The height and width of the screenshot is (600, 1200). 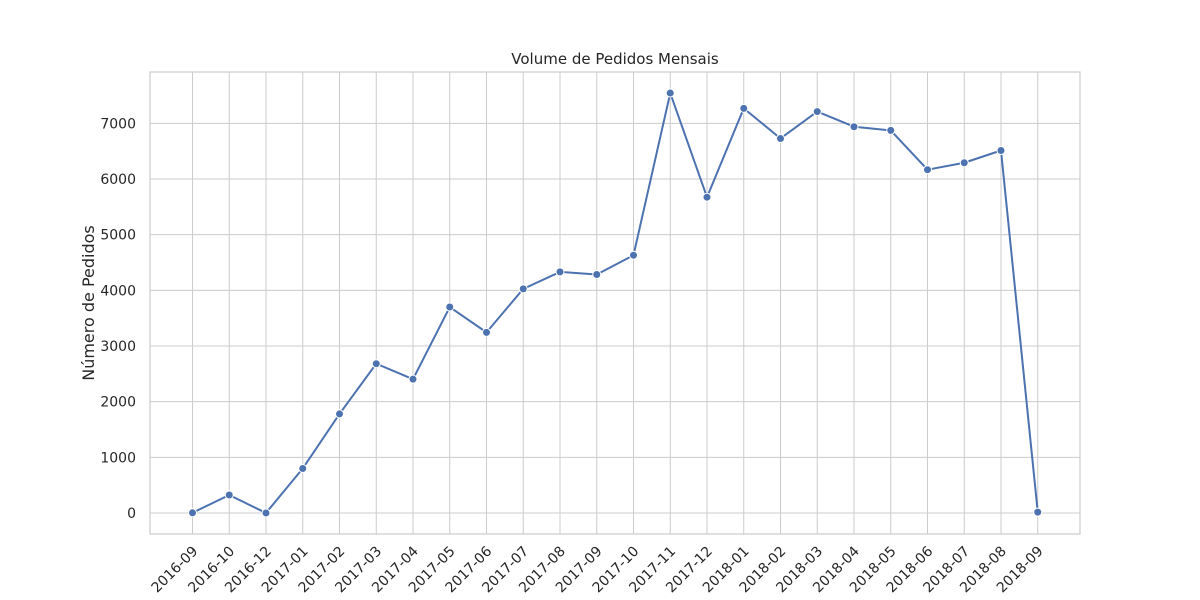 I want to click on y-tick-label: 5000, so click(x=118, y=236).